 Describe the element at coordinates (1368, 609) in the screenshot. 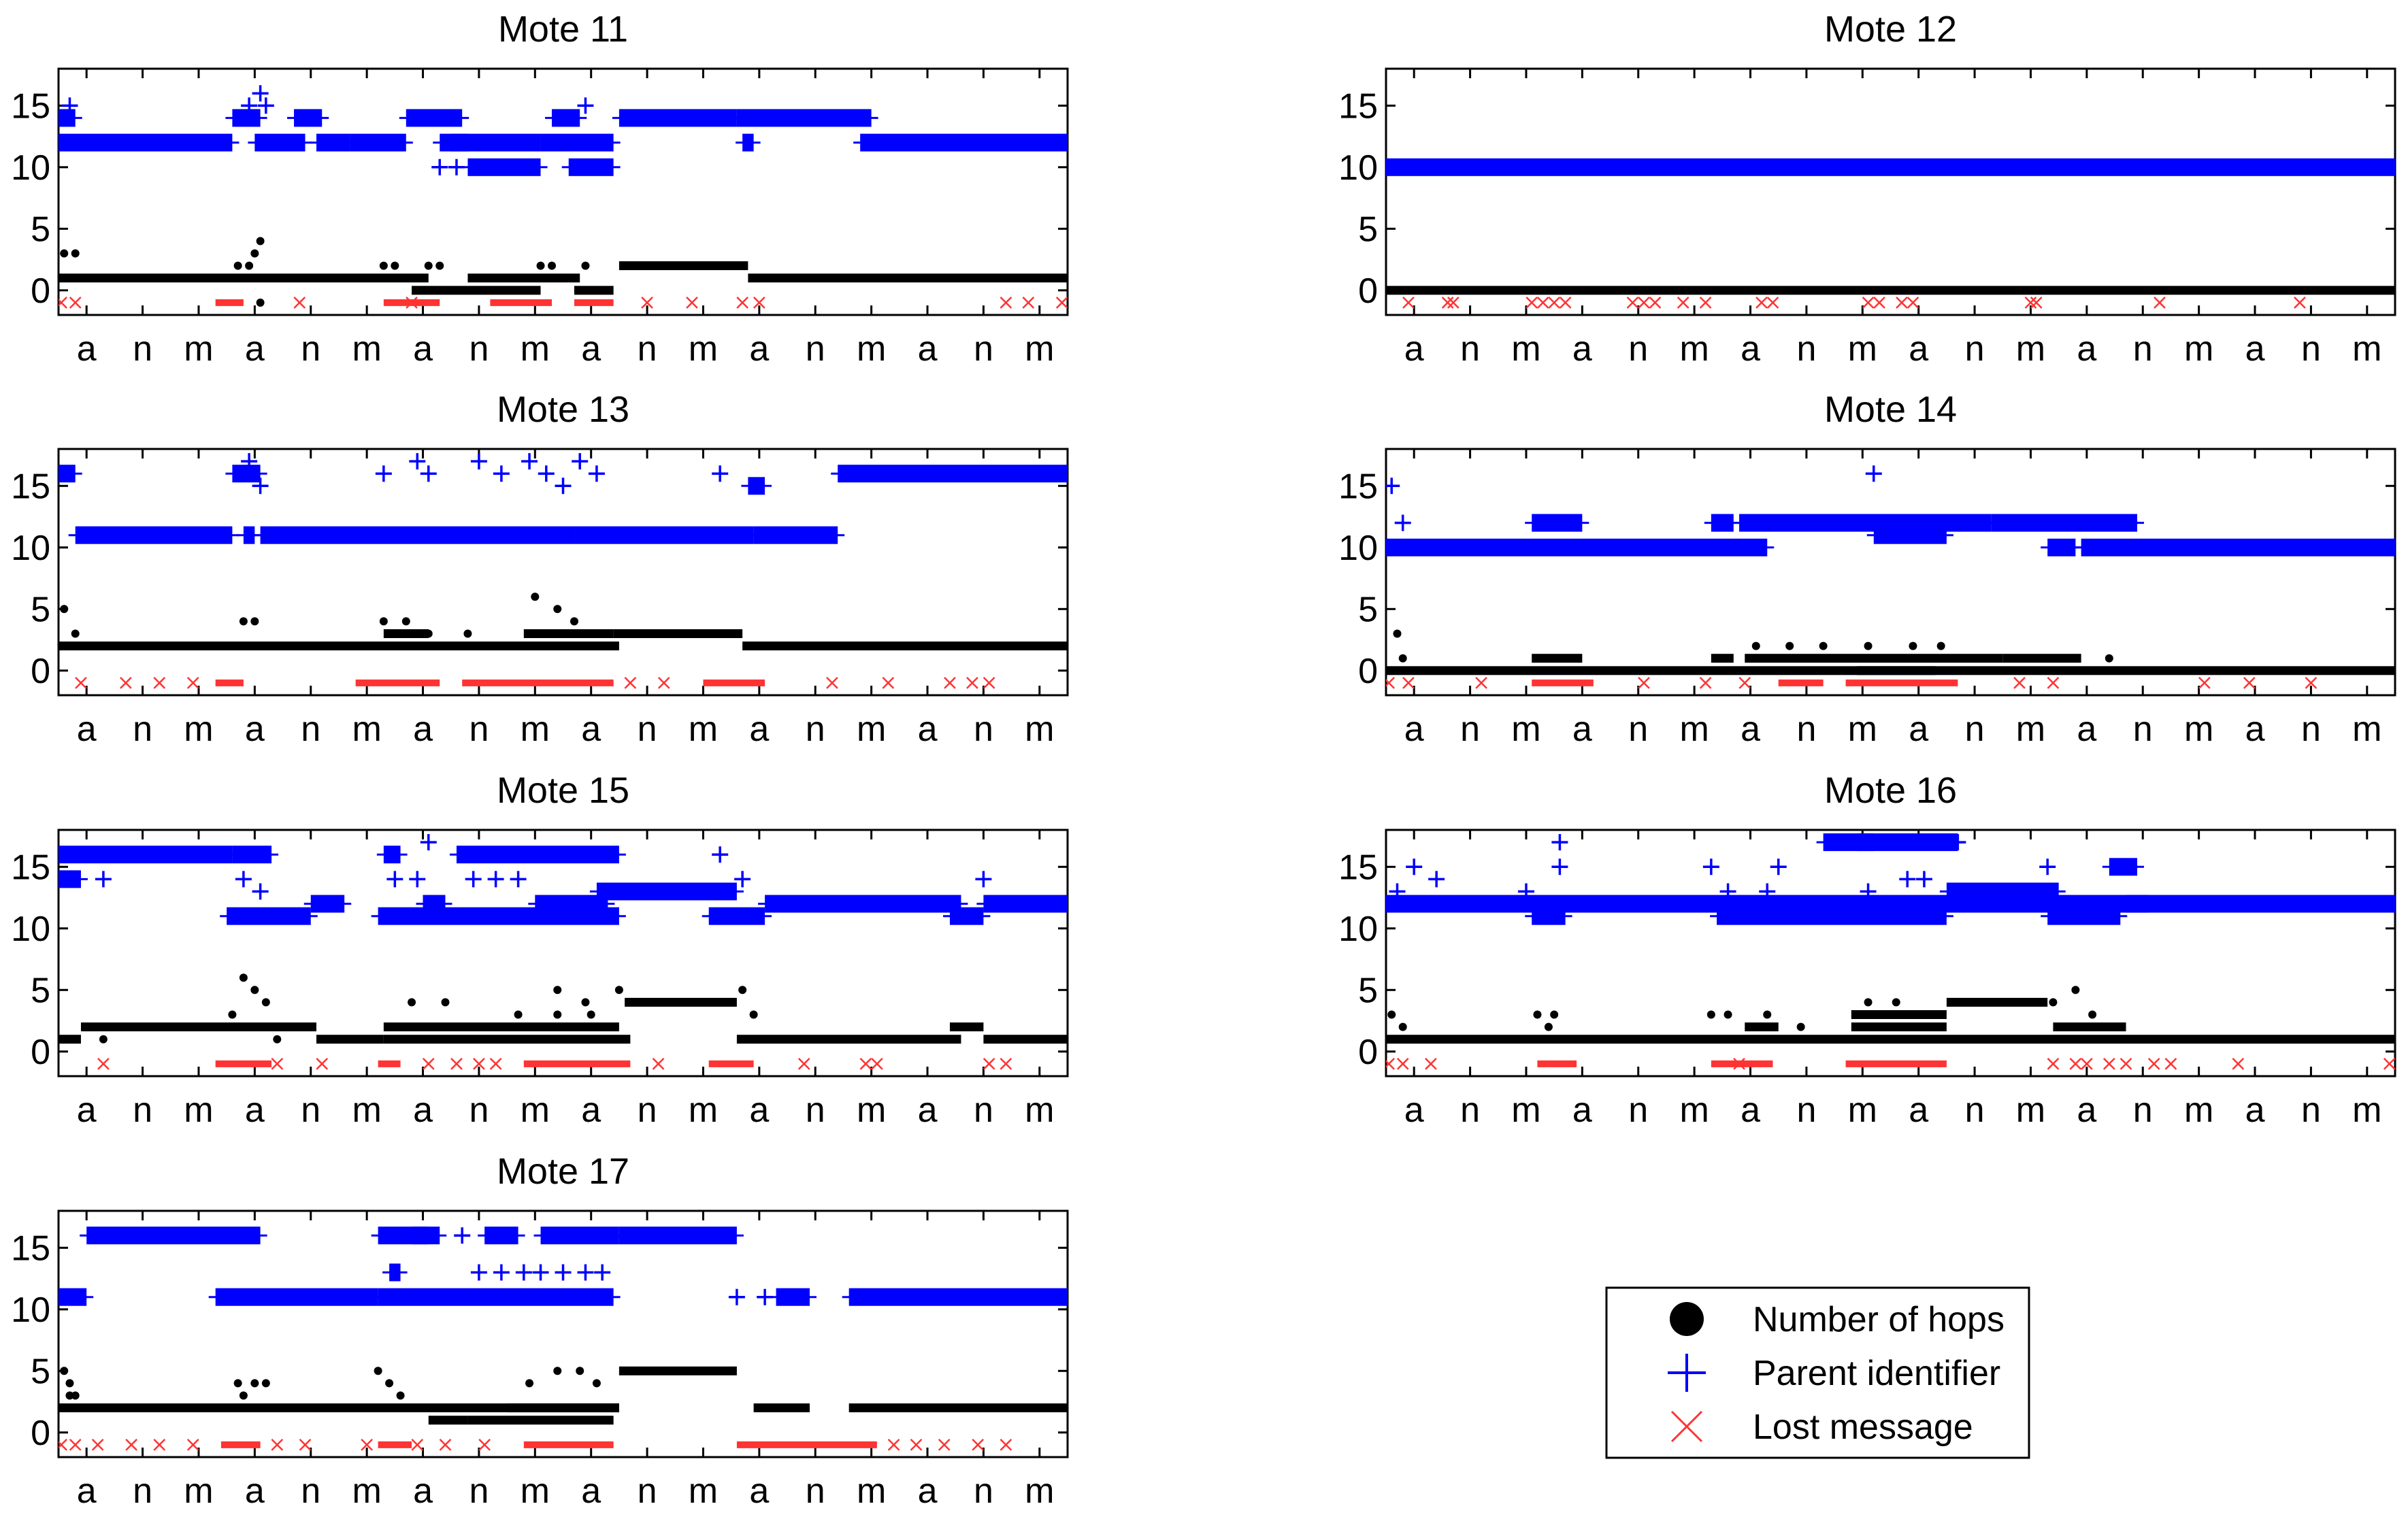

I see `y-tick-label: 5` at that location.